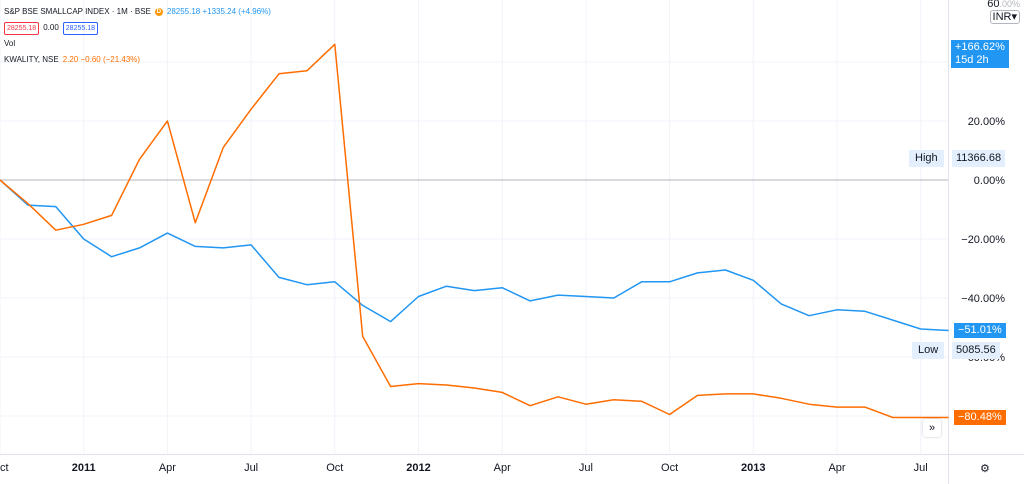  What do you see at coordinates (972, 60) in the screenshot?
I see `bar-countdown: 15d 2h` at bounding box center [972, 60].